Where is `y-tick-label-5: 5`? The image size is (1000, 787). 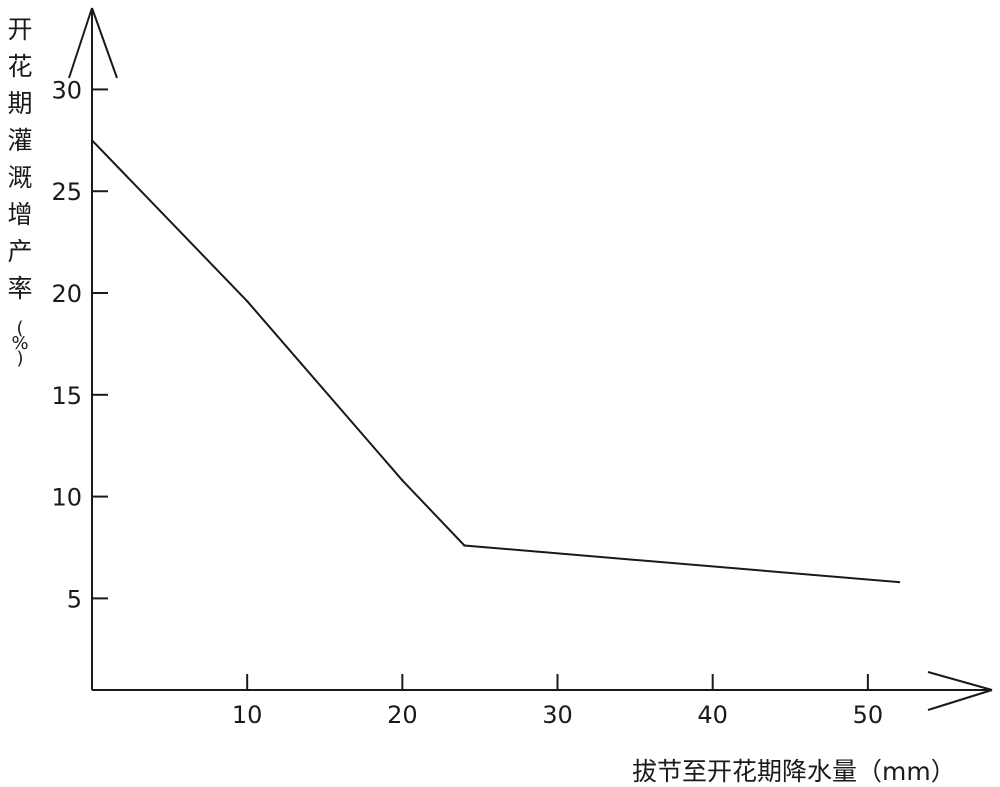 y-tick-label-5: 5 is located at coordinates (74, 599).